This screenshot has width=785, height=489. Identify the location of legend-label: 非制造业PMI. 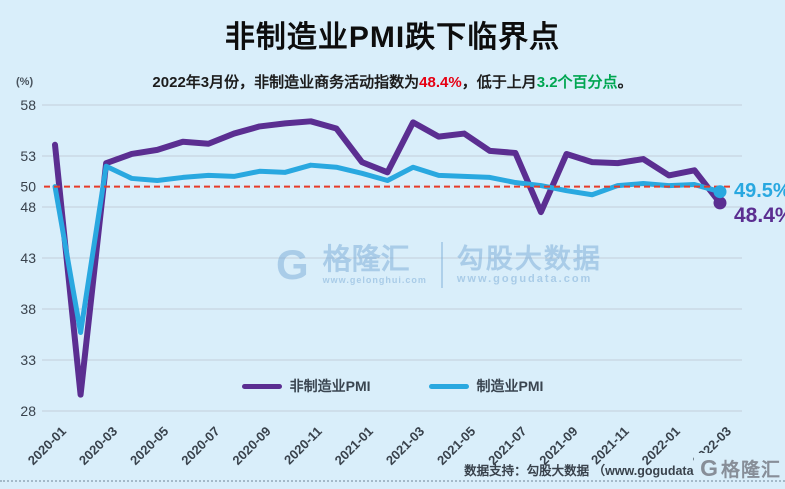
(330, 386).